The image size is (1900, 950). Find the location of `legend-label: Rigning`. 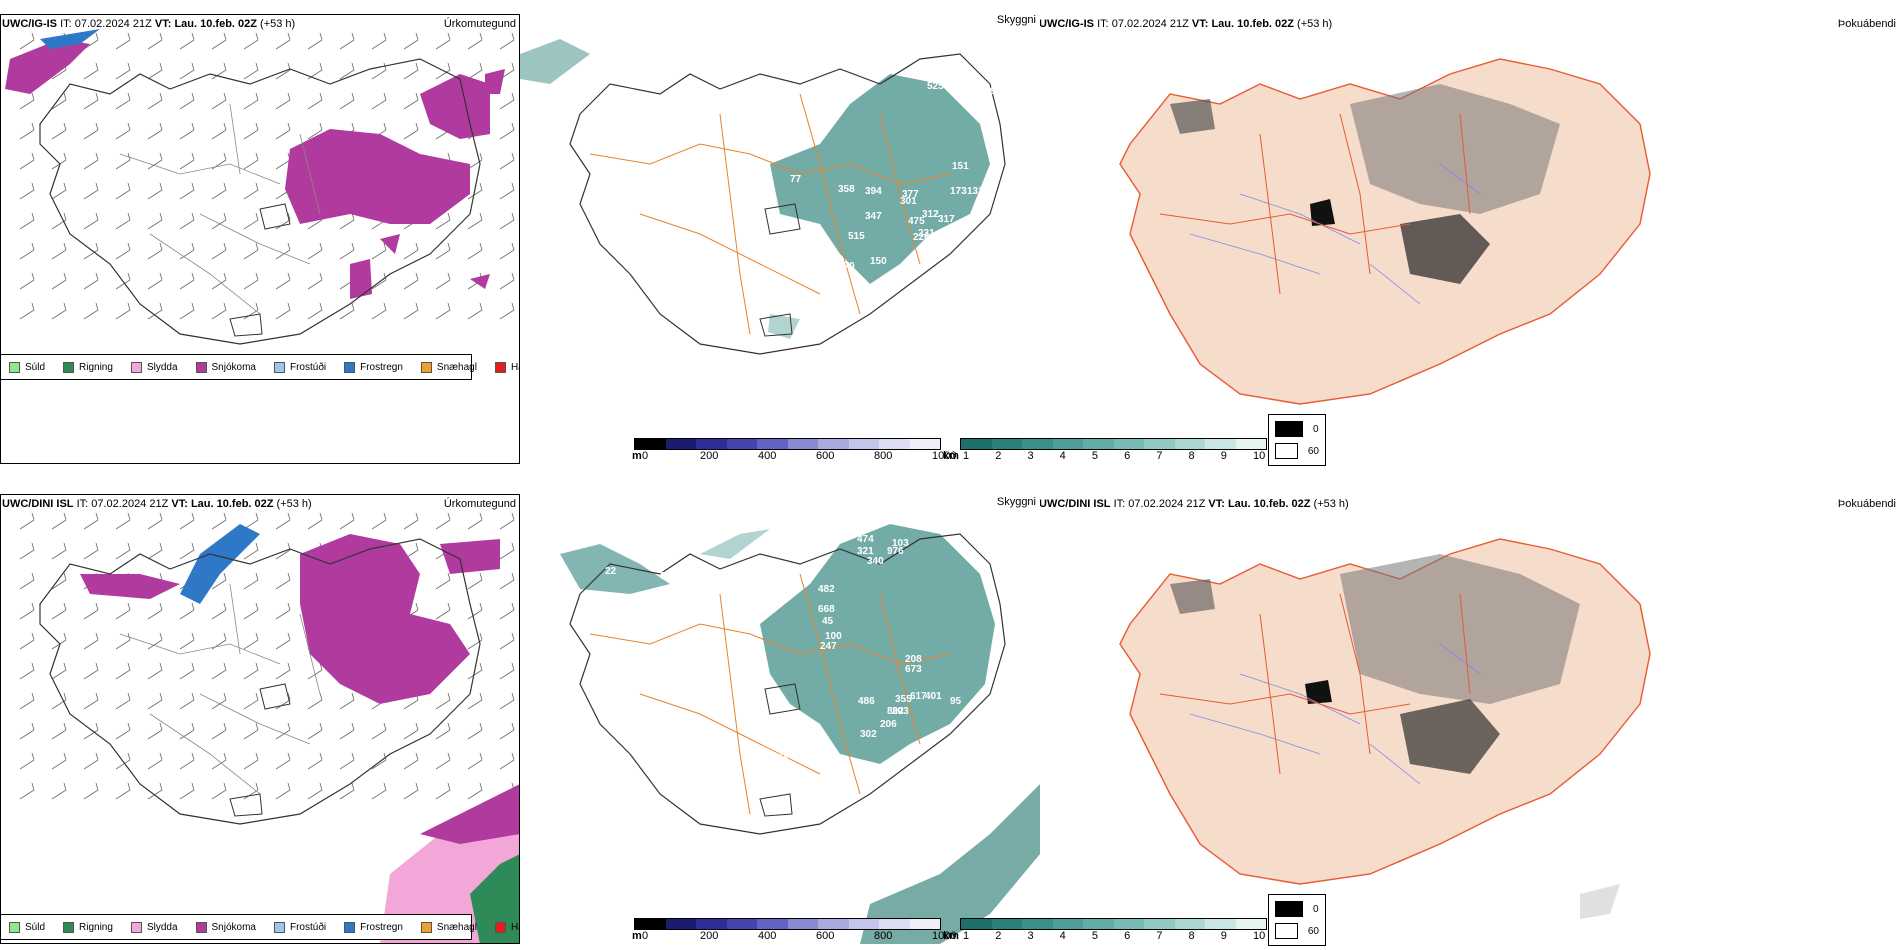

legend-label: Rigning is located at coordinates (96, 367).